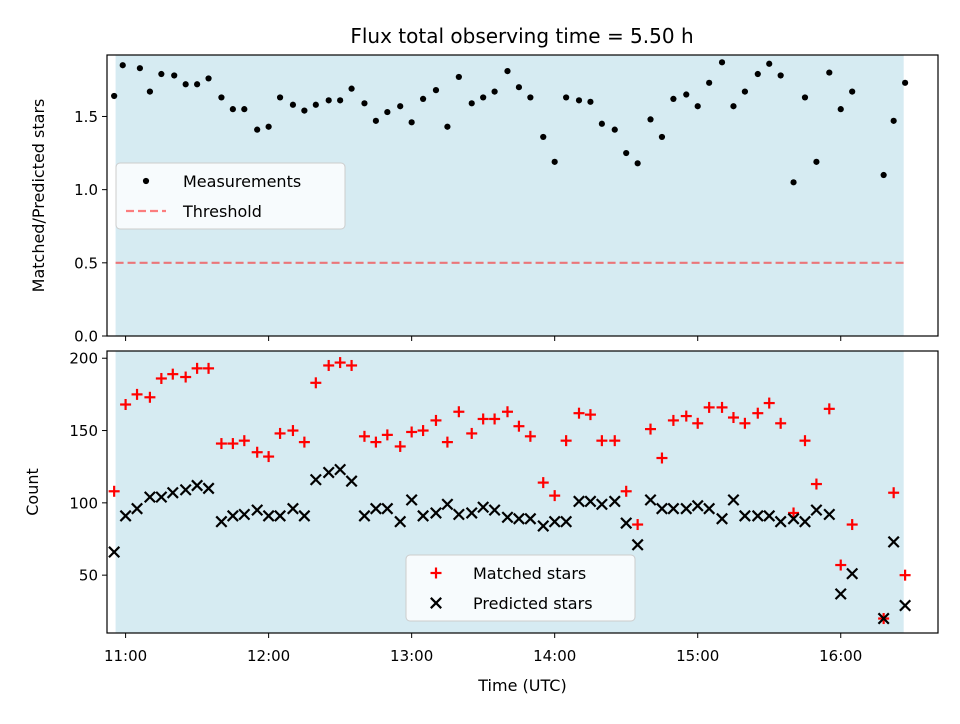 The image size is (960, 724). What do you see at coordinates (86, 337) in the screenshot?
I see `top-ytick-label: 0.0` at bounding box center [86, 337].